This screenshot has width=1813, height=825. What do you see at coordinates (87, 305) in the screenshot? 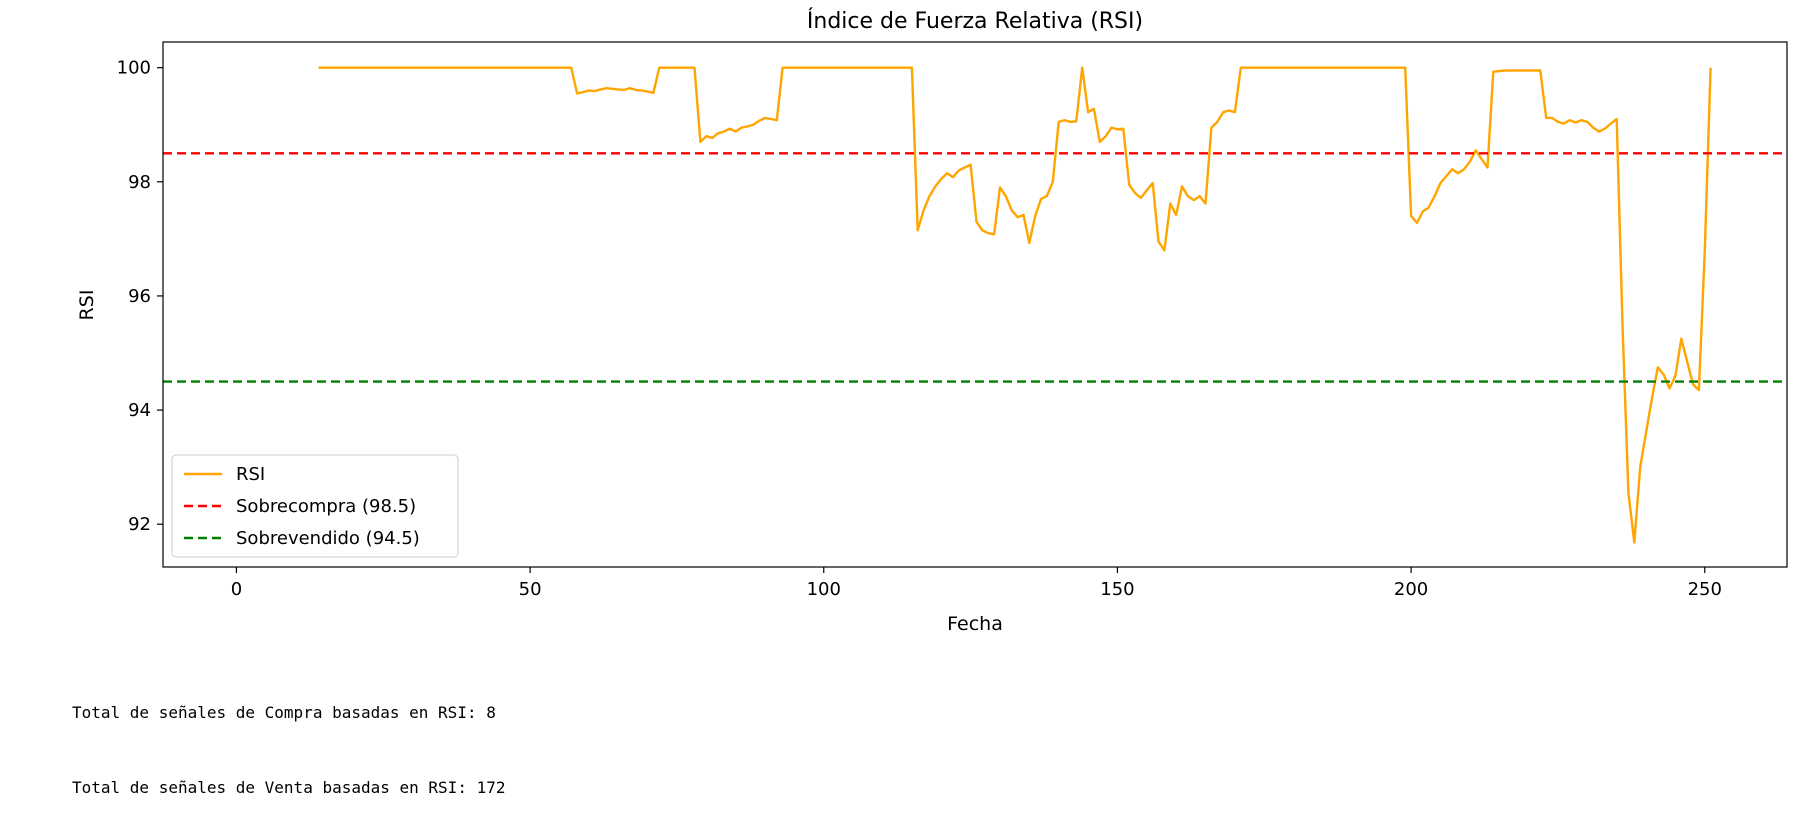
I see `y-axis-label: RSI` at bounding box center [87, 305].